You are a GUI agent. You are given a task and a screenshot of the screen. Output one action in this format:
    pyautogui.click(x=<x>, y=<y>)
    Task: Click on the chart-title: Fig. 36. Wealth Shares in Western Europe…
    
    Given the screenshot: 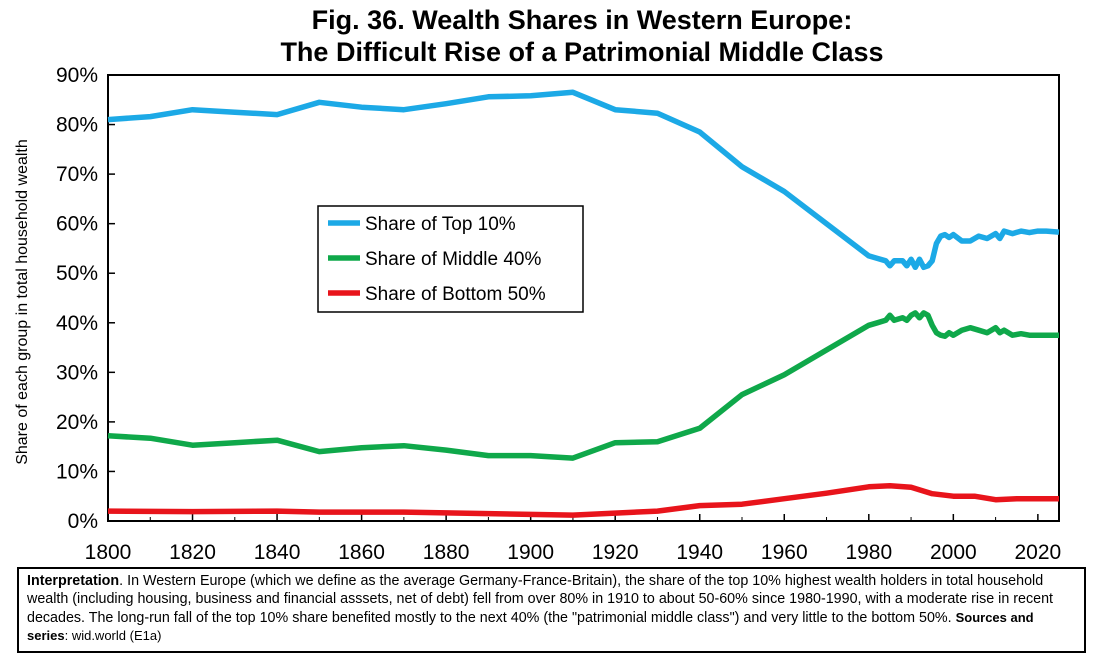 What is the action you would take?
    pyautogui.click(x=556, y=36)
    